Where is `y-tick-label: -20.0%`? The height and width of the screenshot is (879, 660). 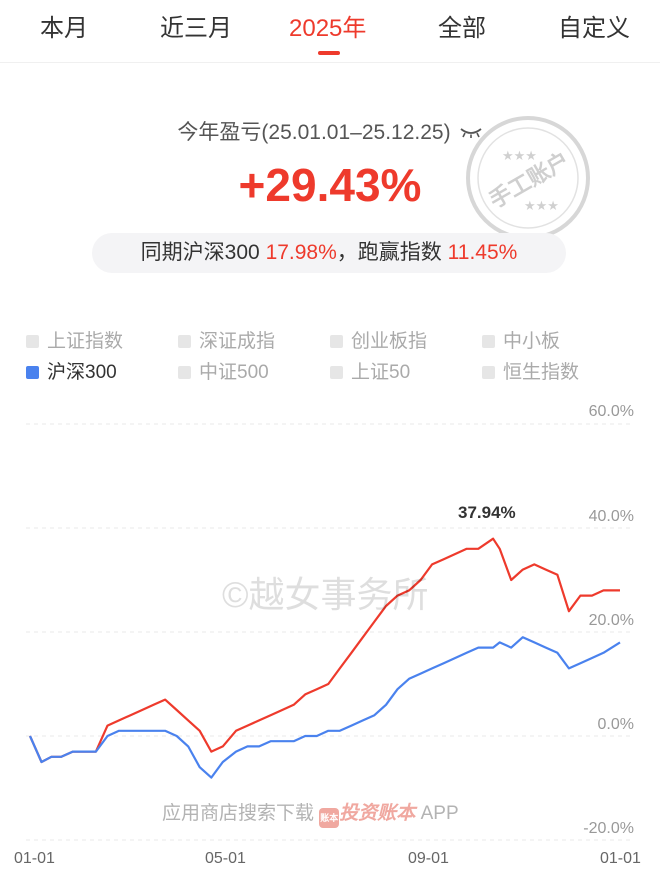 y-tick-label: -20.0% is located at coordinates (608, 828).